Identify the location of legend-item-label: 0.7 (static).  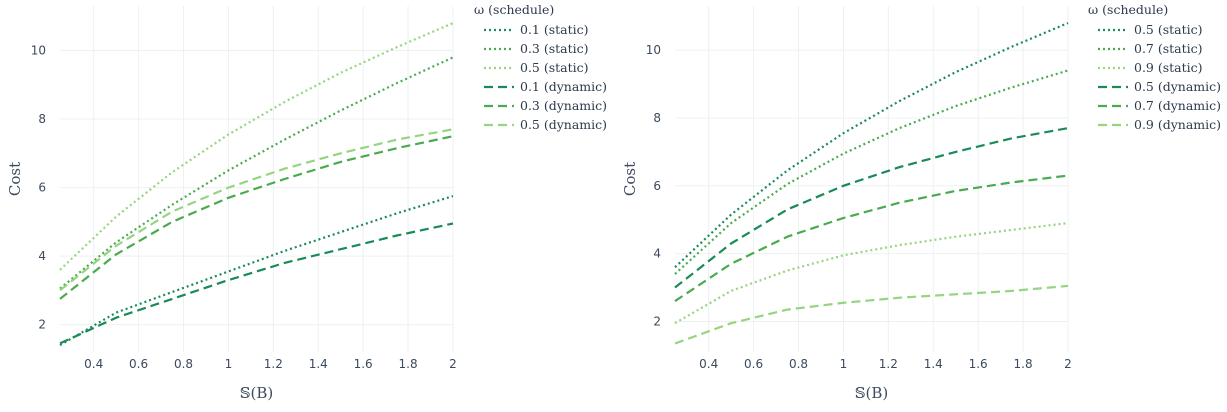
(1168, 48).